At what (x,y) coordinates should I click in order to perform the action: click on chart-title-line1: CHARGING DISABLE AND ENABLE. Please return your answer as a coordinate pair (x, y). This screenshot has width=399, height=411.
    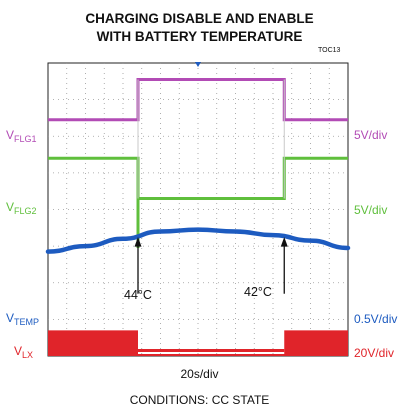
    Looking at the image, I should click on (199, 18).